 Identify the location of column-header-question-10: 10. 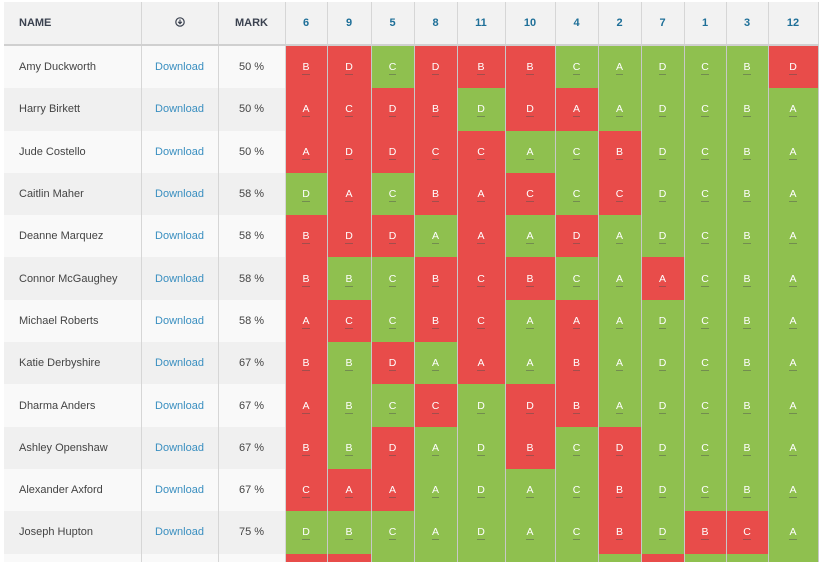
(530, 24).